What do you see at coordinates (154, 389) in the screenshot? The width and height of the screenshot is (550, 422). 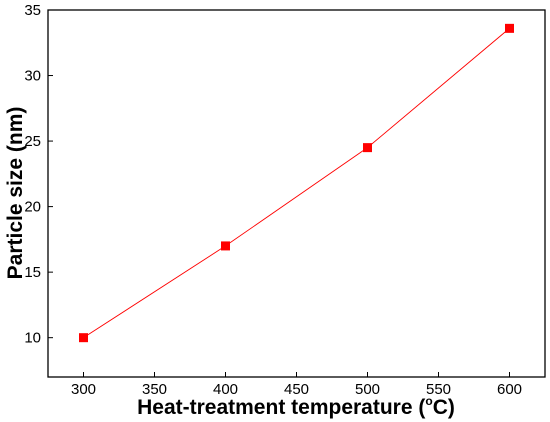 I see `x-tick-label: 350` at bounding box center [154, 389].